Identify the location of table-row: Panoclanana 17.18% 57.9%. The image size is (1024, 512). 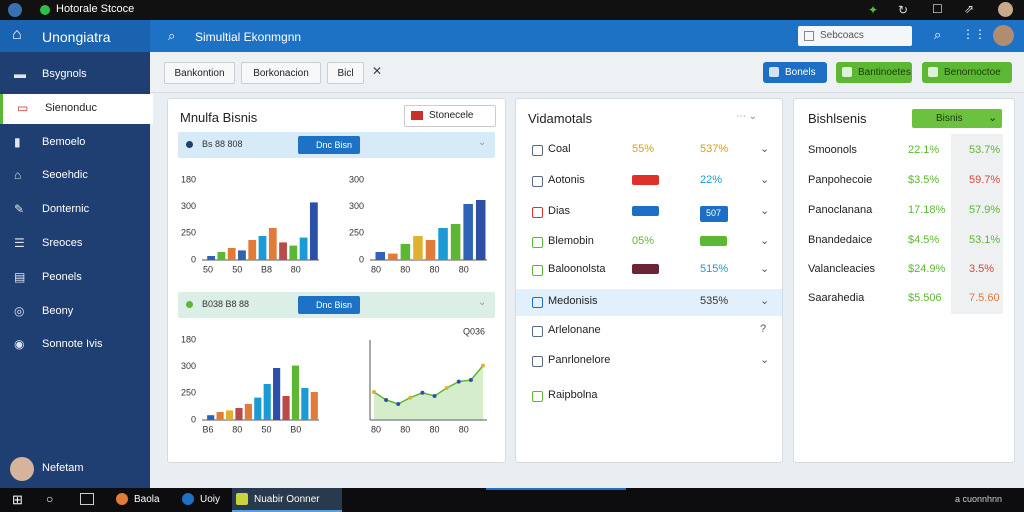
(904, 212).